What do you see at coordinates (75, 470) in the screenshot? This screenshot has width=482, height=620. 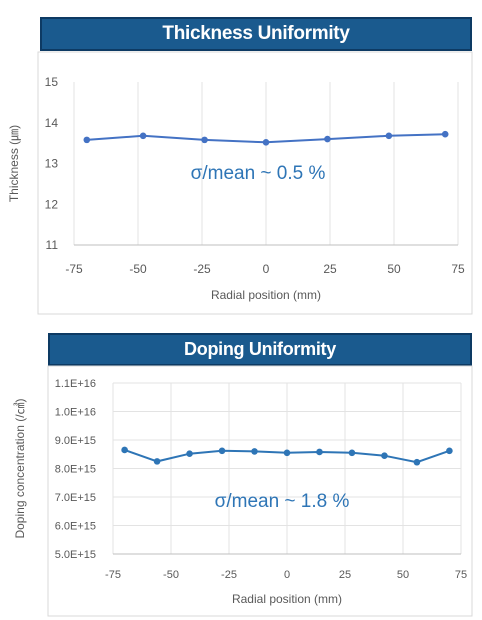 I see `y-tick-label: 8.0E+15` at bounding box center [75, 470].